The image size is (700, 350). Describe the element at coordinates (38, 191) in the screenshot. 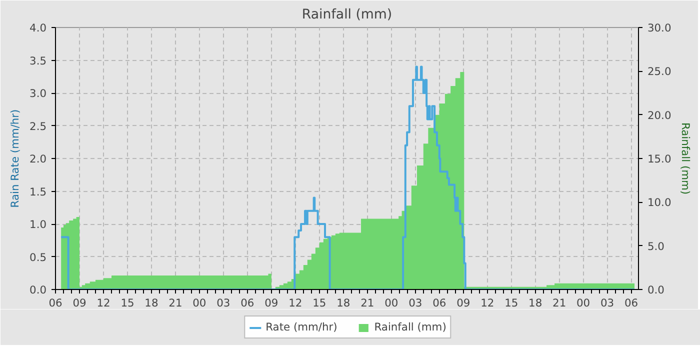

I see `y-tick-label: 1.5` at that location.